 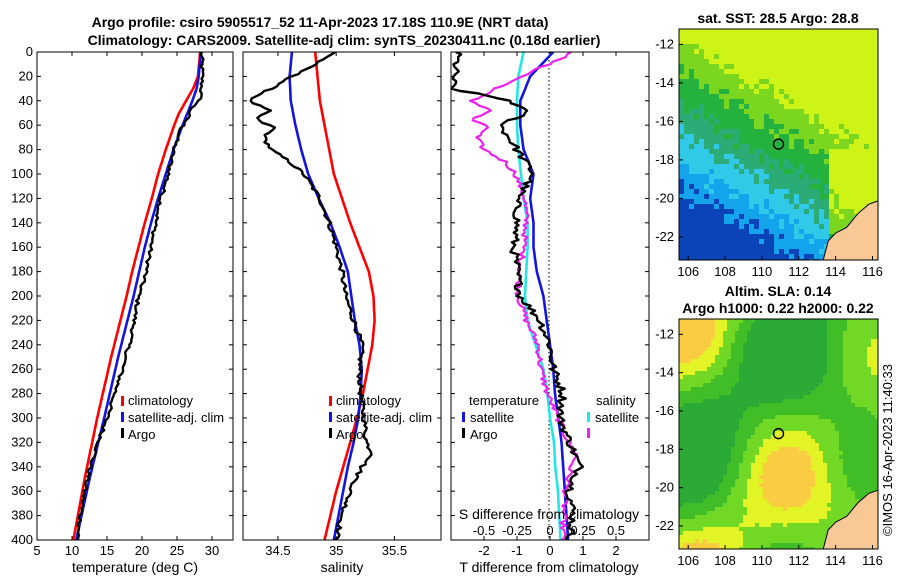 I want to click on y-tick-label: 120, so click(x=22, y=197).